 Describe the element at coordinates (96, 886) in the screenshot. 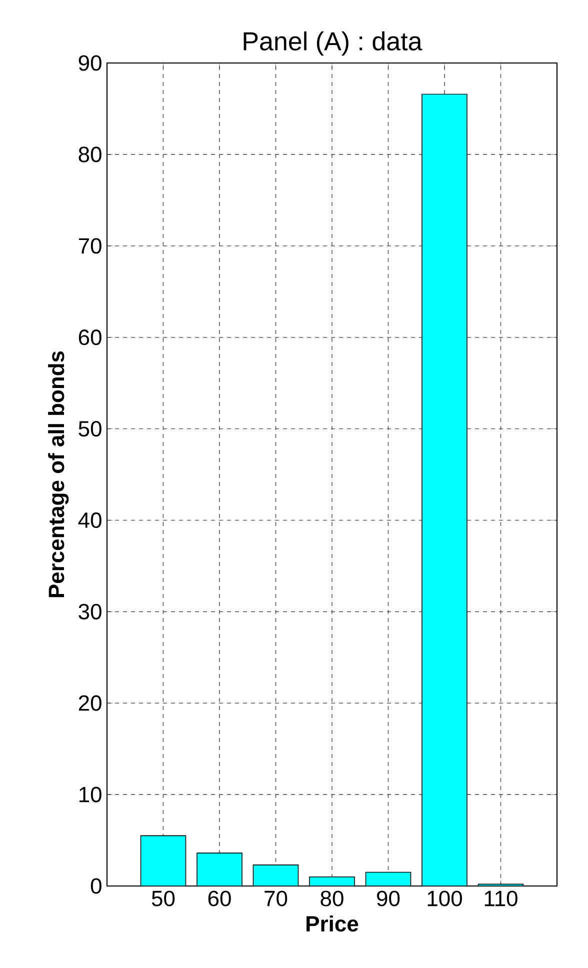

I see `y-tick-label: 0` at that location.